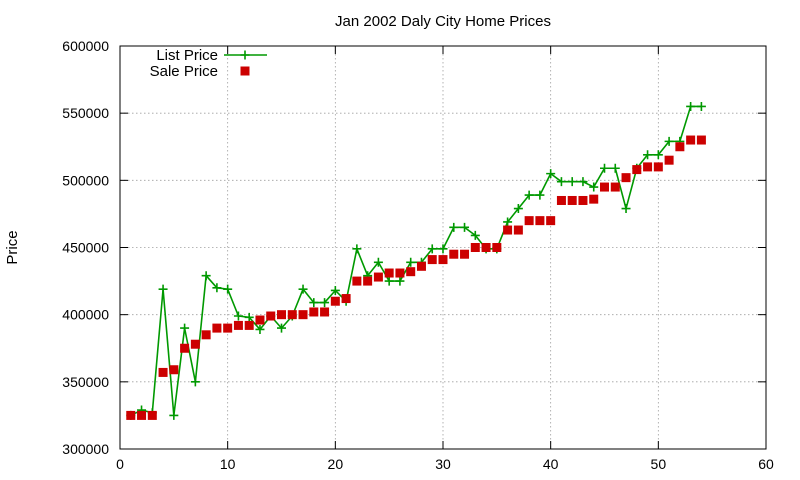  I want to click on legend-marker-plus, so click(245, 55).